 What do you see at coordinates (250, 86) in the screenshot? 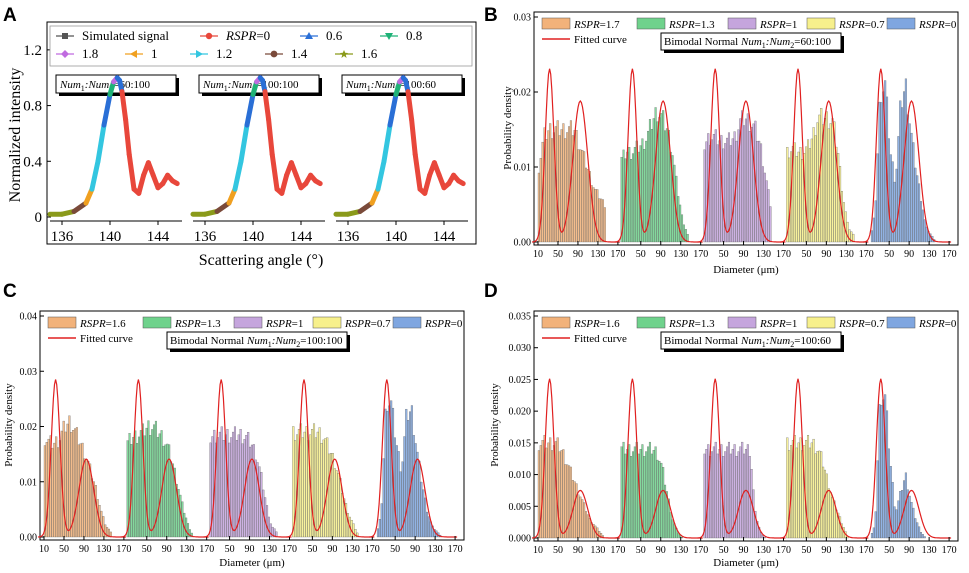
I see `annotation-label-a: Num1:Num2=100:100` at bounding box center [250, 86].